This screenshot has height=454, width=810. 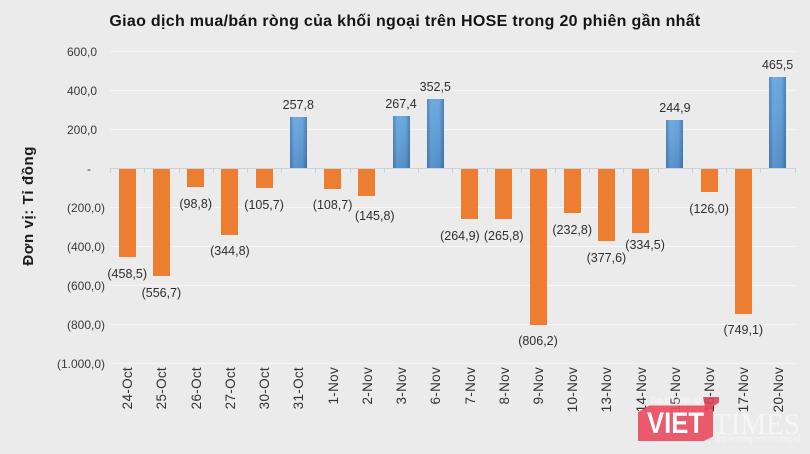 I want to click on svg-text: VIET, so click(x=675, y=423).